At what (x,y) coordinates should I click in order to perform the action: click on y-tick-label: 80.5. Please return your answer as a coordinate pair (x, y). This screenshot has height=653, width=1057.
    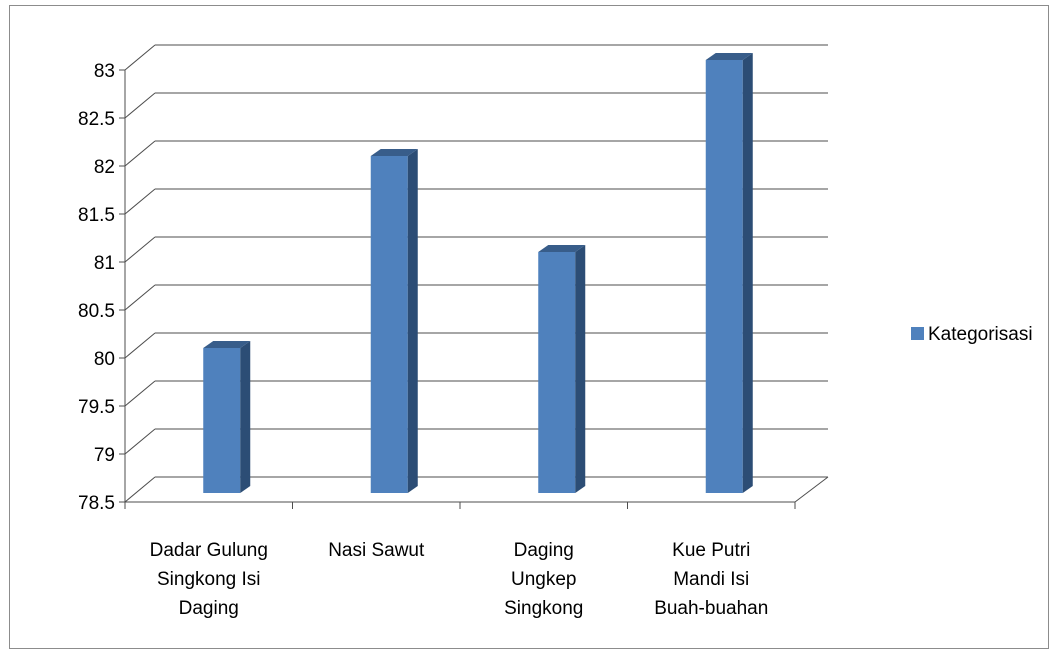
    Looking at the image, I should click on (96, 311).